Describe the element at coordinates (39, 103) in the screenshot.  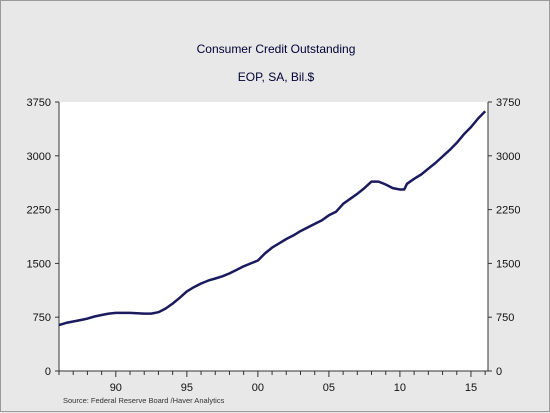
I see `y-tick-label-left: 3750` at that location.